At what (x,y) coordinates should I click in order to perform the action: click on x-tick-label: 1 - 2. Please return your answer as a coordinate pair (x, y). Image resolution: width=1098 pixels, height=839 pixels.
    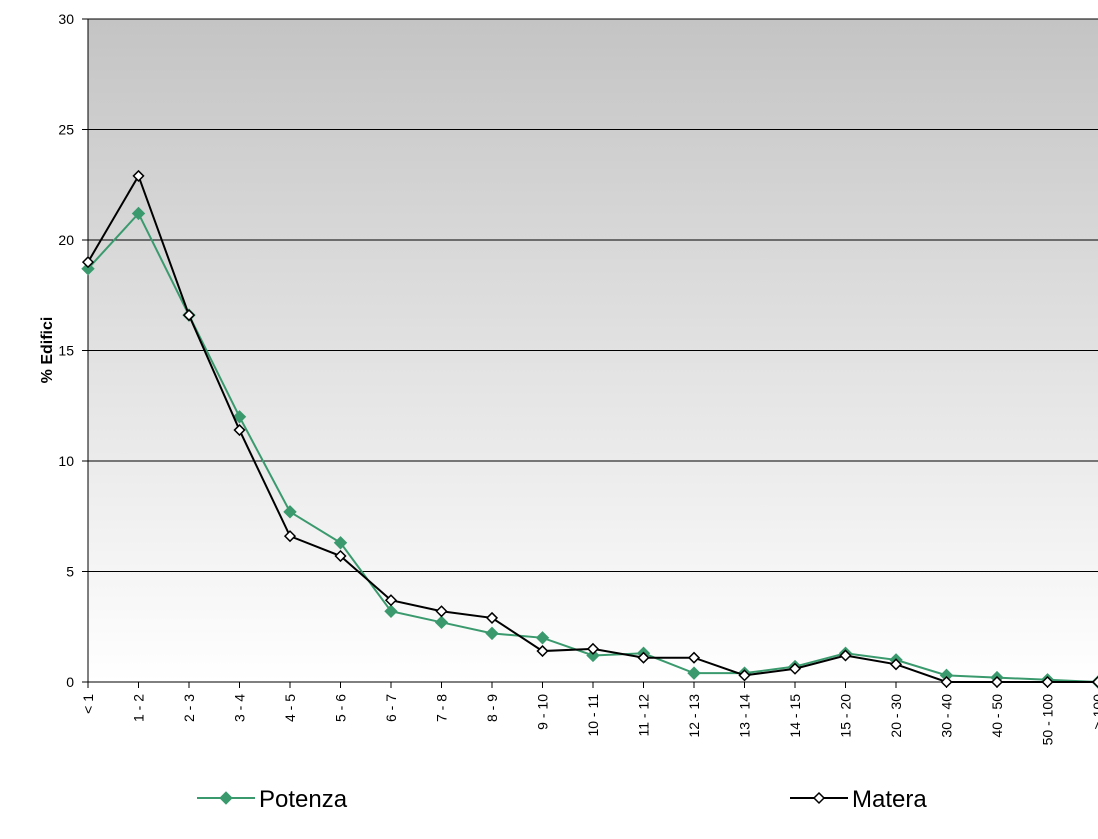
    Looking at the image, I should click on (139, 708).